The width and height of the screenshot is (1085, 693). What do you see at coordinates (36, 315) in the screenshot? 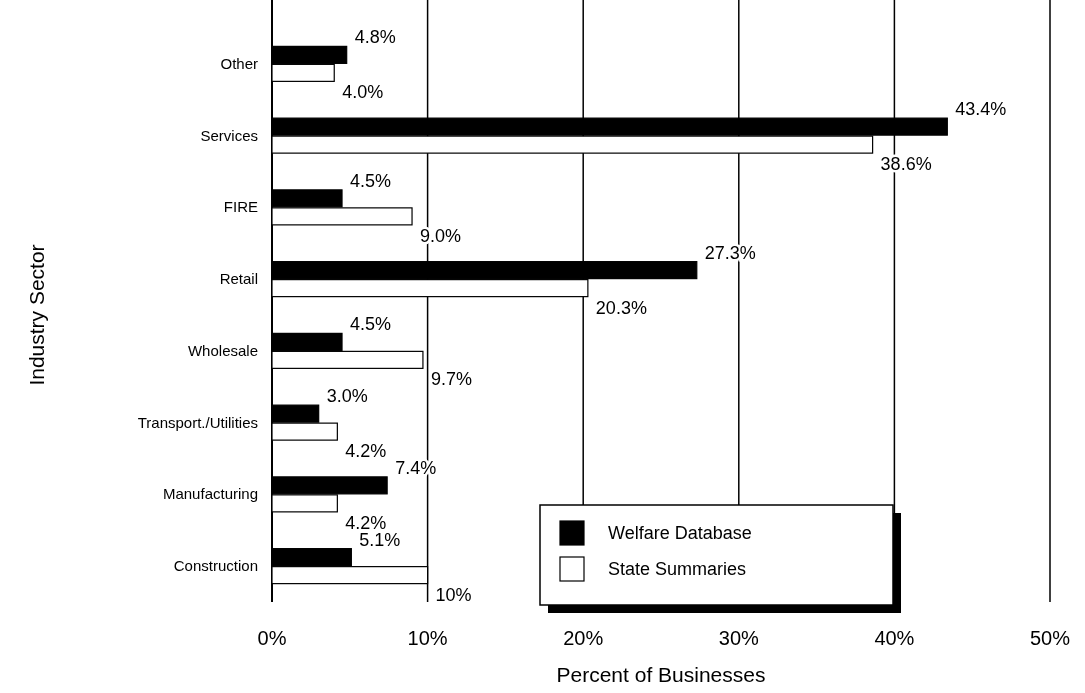
I see `y-axis-title: Industry Sector` at bounding box center [36, 315].